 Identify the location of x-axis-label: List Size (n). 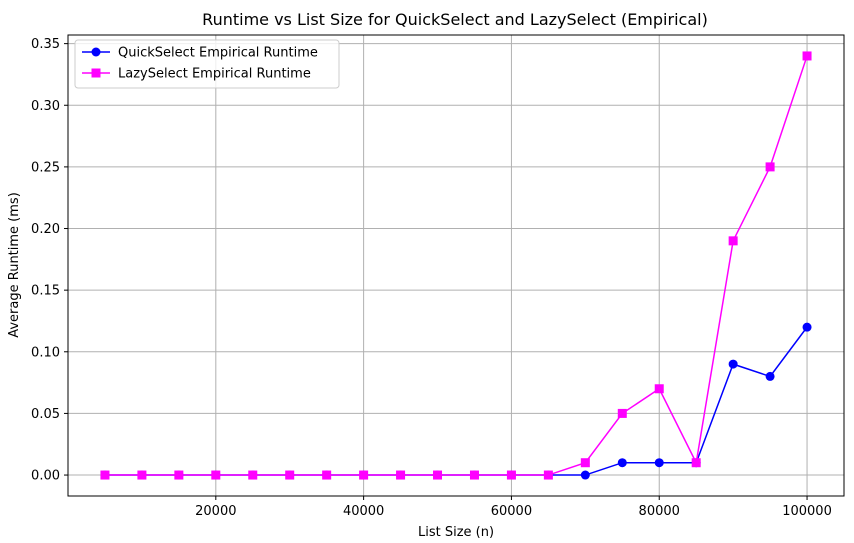
(456, 532).